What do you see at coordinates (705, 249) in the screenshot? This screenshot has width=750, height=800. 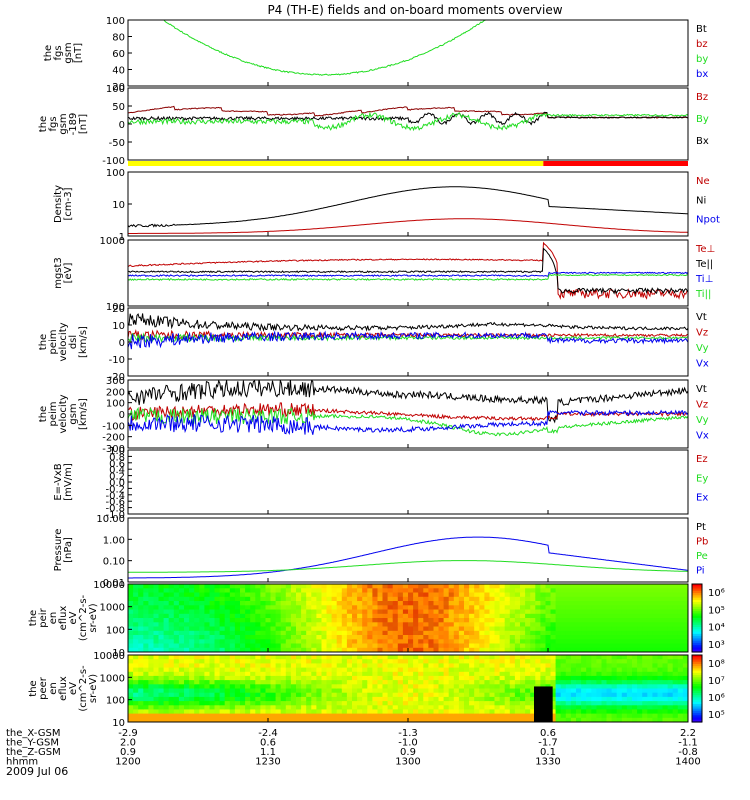 I see `legend-entry: Te⊥` at bounding box center [705, 249].